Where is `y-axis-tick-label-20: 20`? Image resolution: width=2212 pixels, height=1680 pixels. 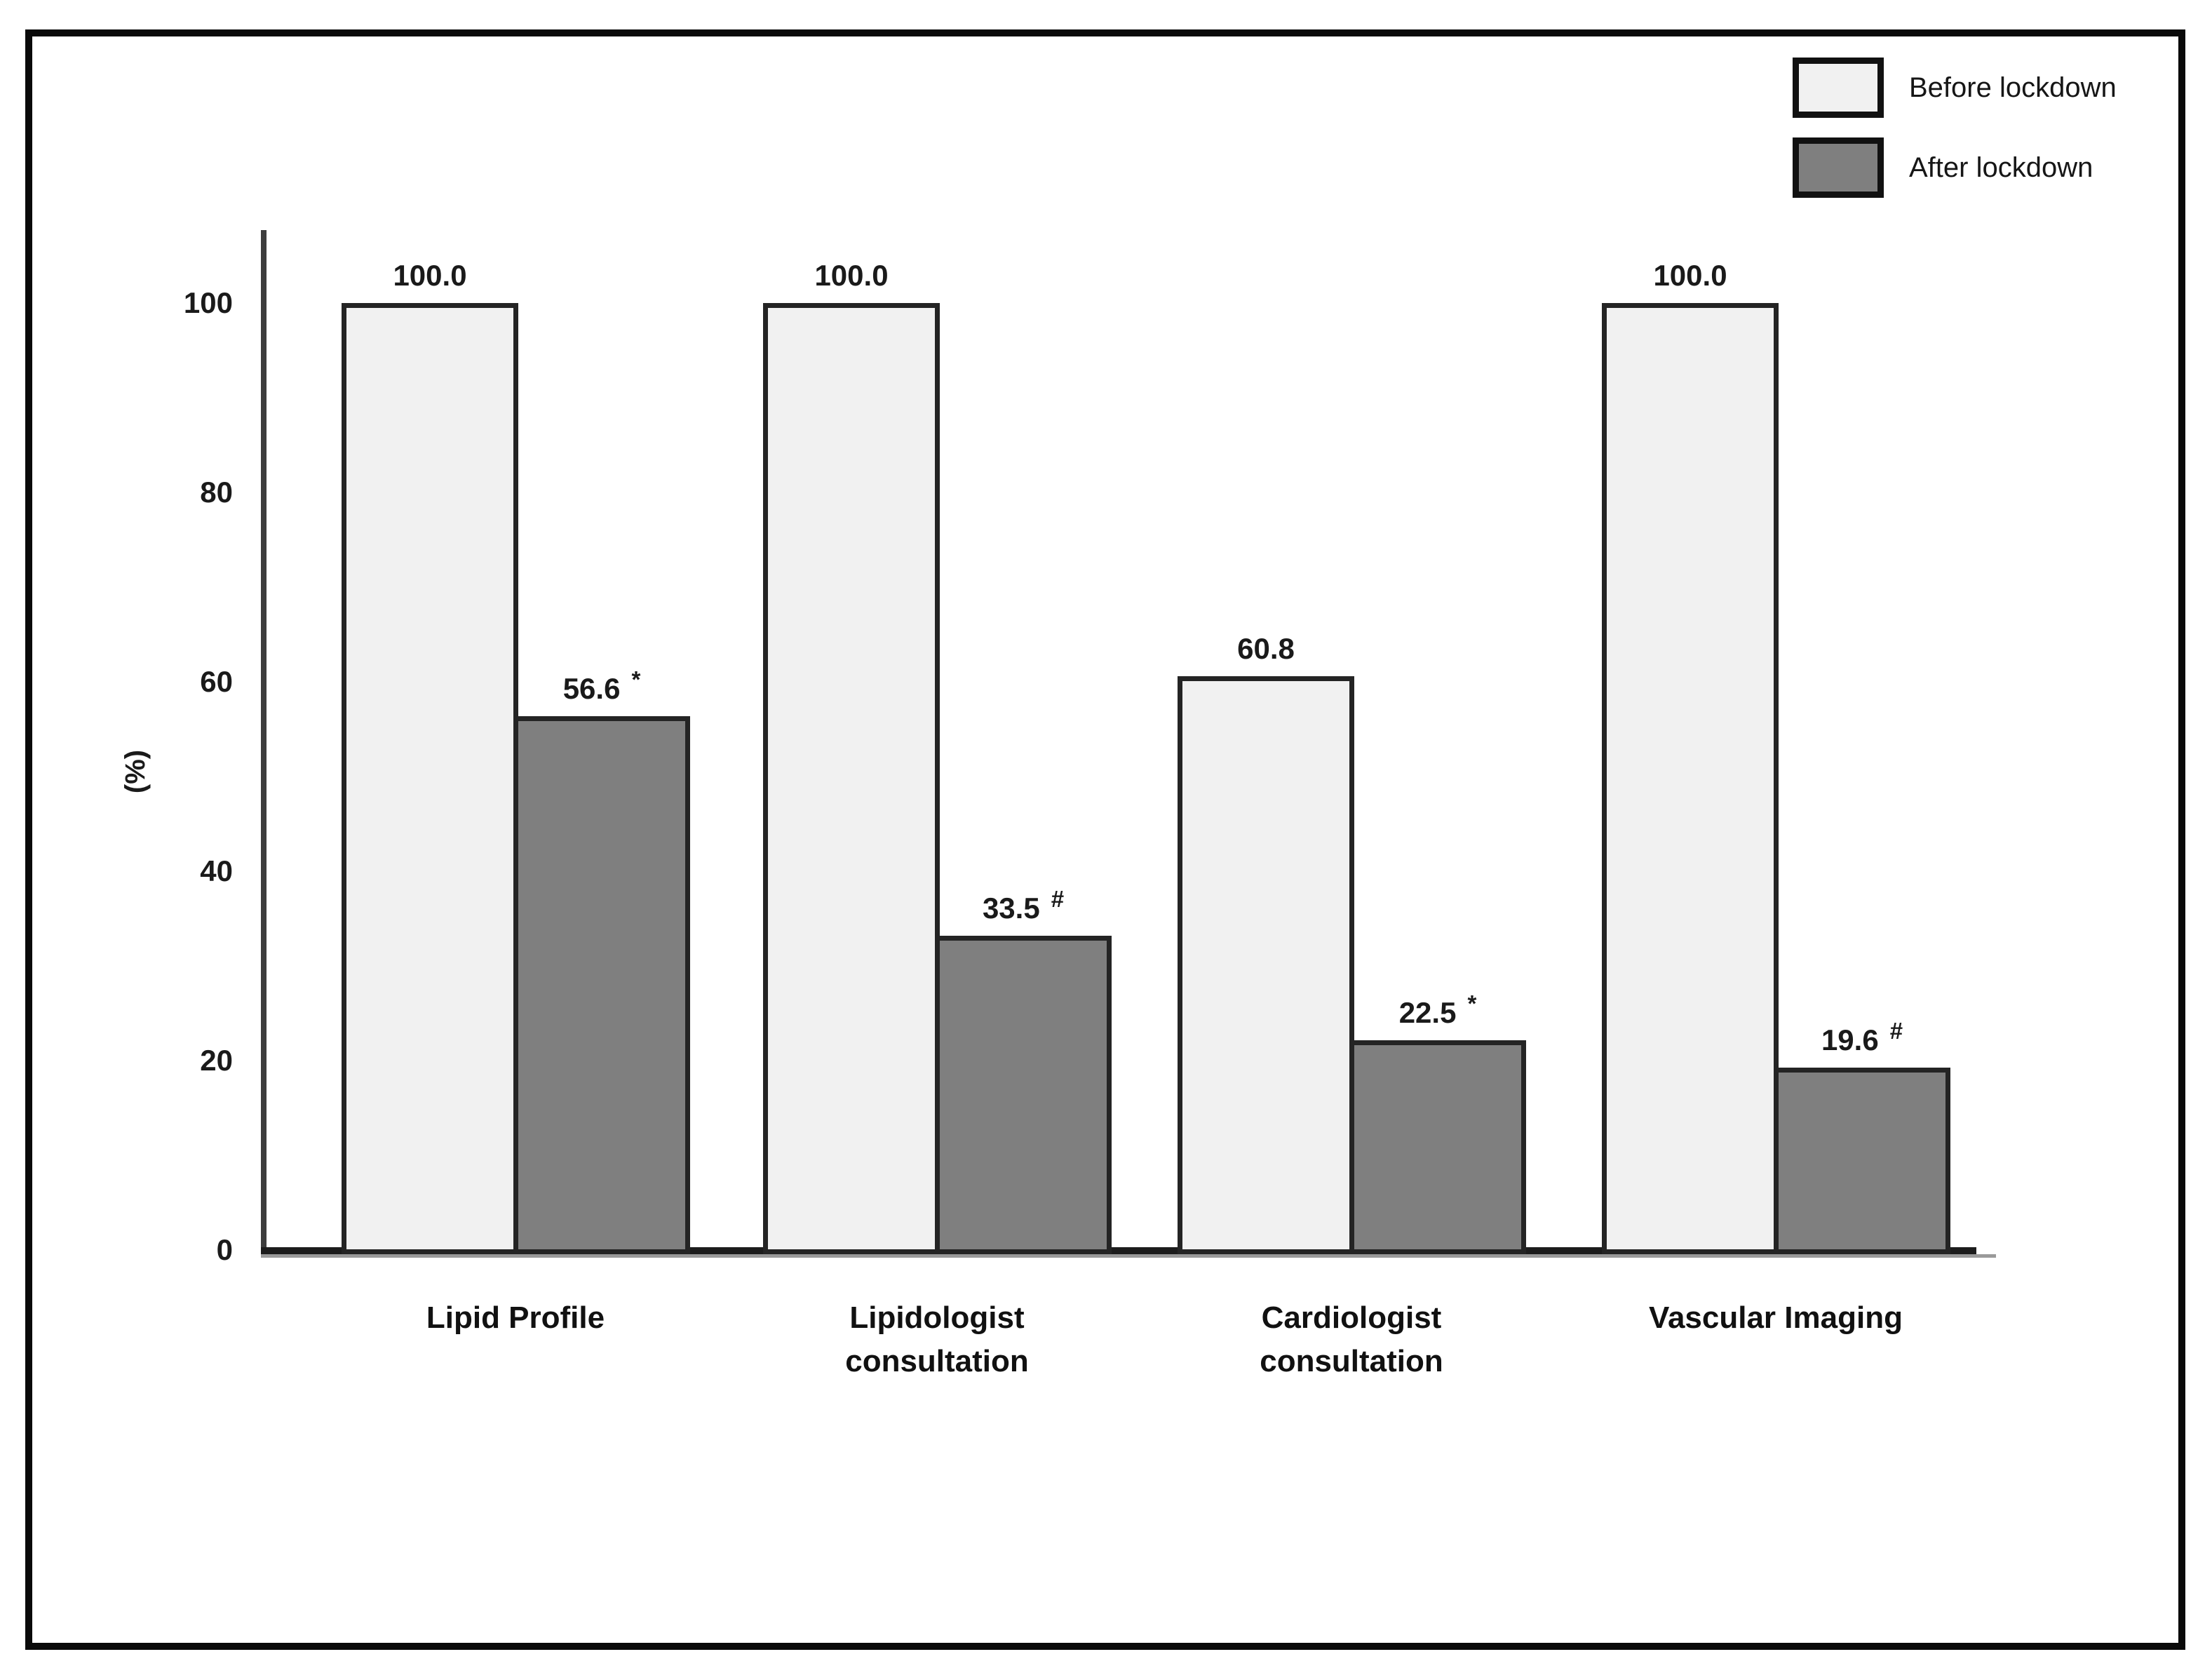
y-axis-tick-label-20: 20 is located at coordinates (217, 1060).